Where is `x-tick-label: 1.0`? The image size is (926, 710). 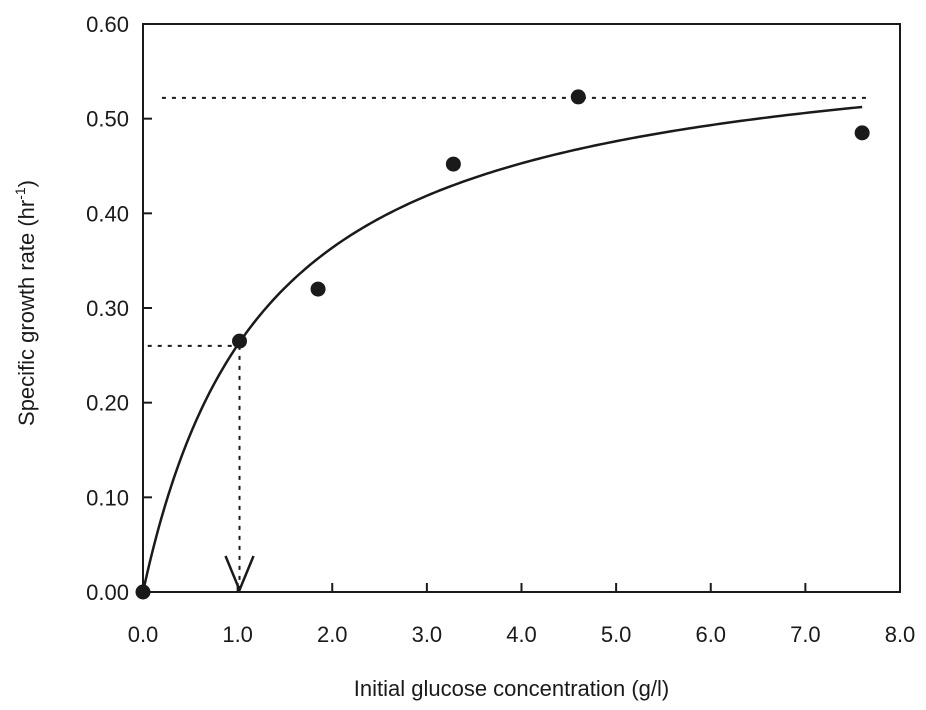
x-tick-label: 1.0 is located at coordinates (237, 634).